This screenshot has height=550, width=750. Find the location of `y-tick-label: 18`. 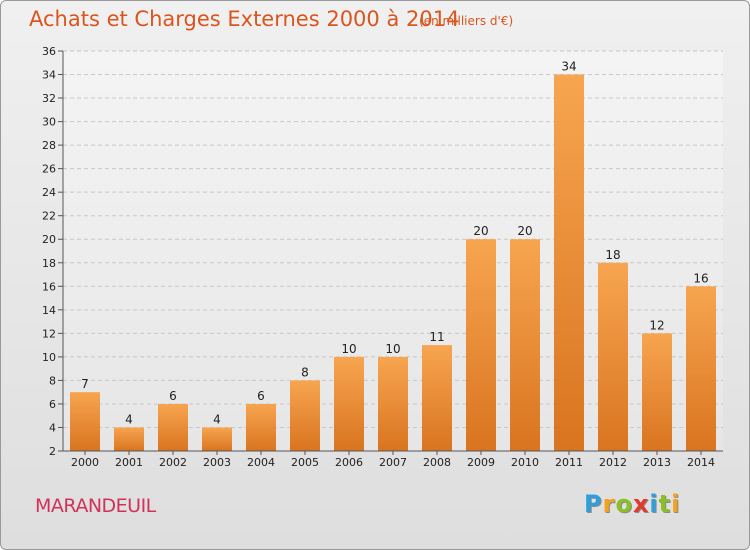

y-tick-label: 18 is located at coordinates (49, 263).